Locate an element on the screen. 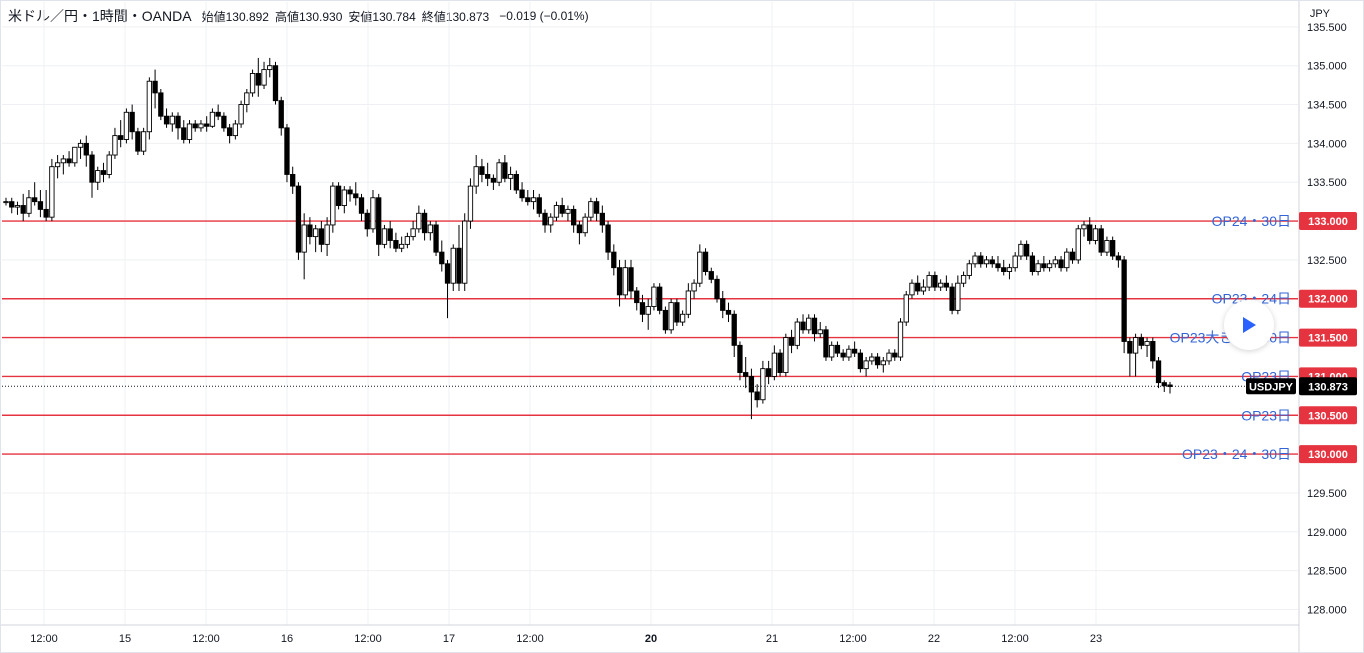  price-level-tag is located at coordinates (1328, 298).